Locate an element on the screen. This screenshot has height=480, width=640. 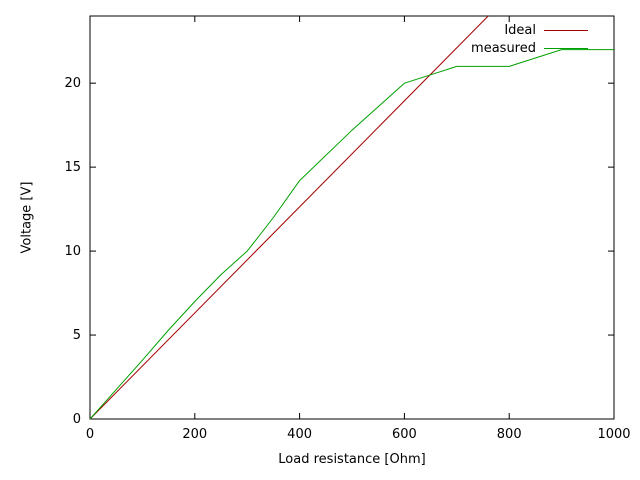
legend-item-ideal: Ideal is located at coordinates (516, 30).